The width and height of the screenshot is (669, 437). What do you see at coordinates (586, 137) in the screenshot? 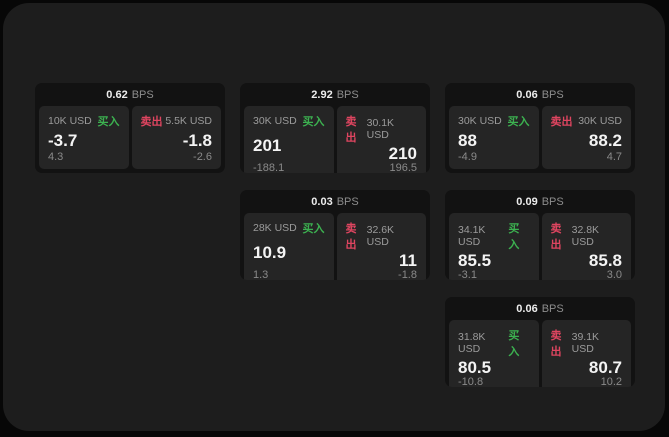
I see `sell-panel: 卖出 30K USD 88.2 4.7` at bounding box center [586, 137].